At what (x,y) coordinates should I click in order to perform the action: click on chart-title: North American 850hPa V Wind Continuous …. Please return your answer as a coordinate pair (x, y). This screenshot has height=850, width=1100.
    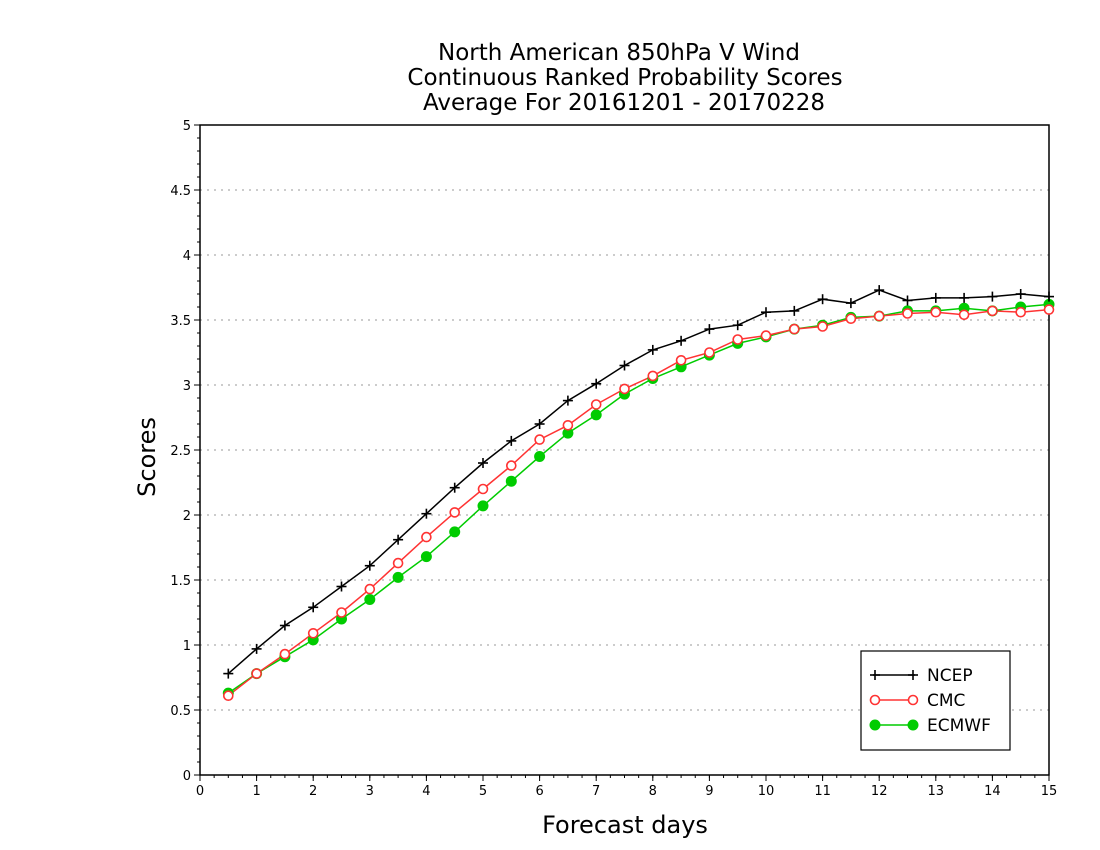
    Looking at the image, I should click on (624, 78).